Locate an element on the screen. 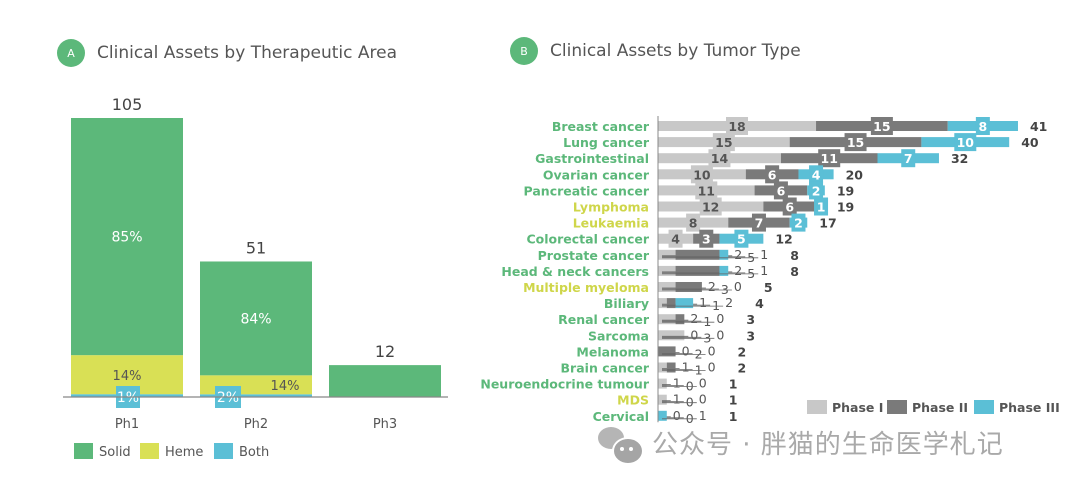 The height and width of the screenshot is (488, 1080). tumor-label: Lung cancer is located at coordinates (606, 142).